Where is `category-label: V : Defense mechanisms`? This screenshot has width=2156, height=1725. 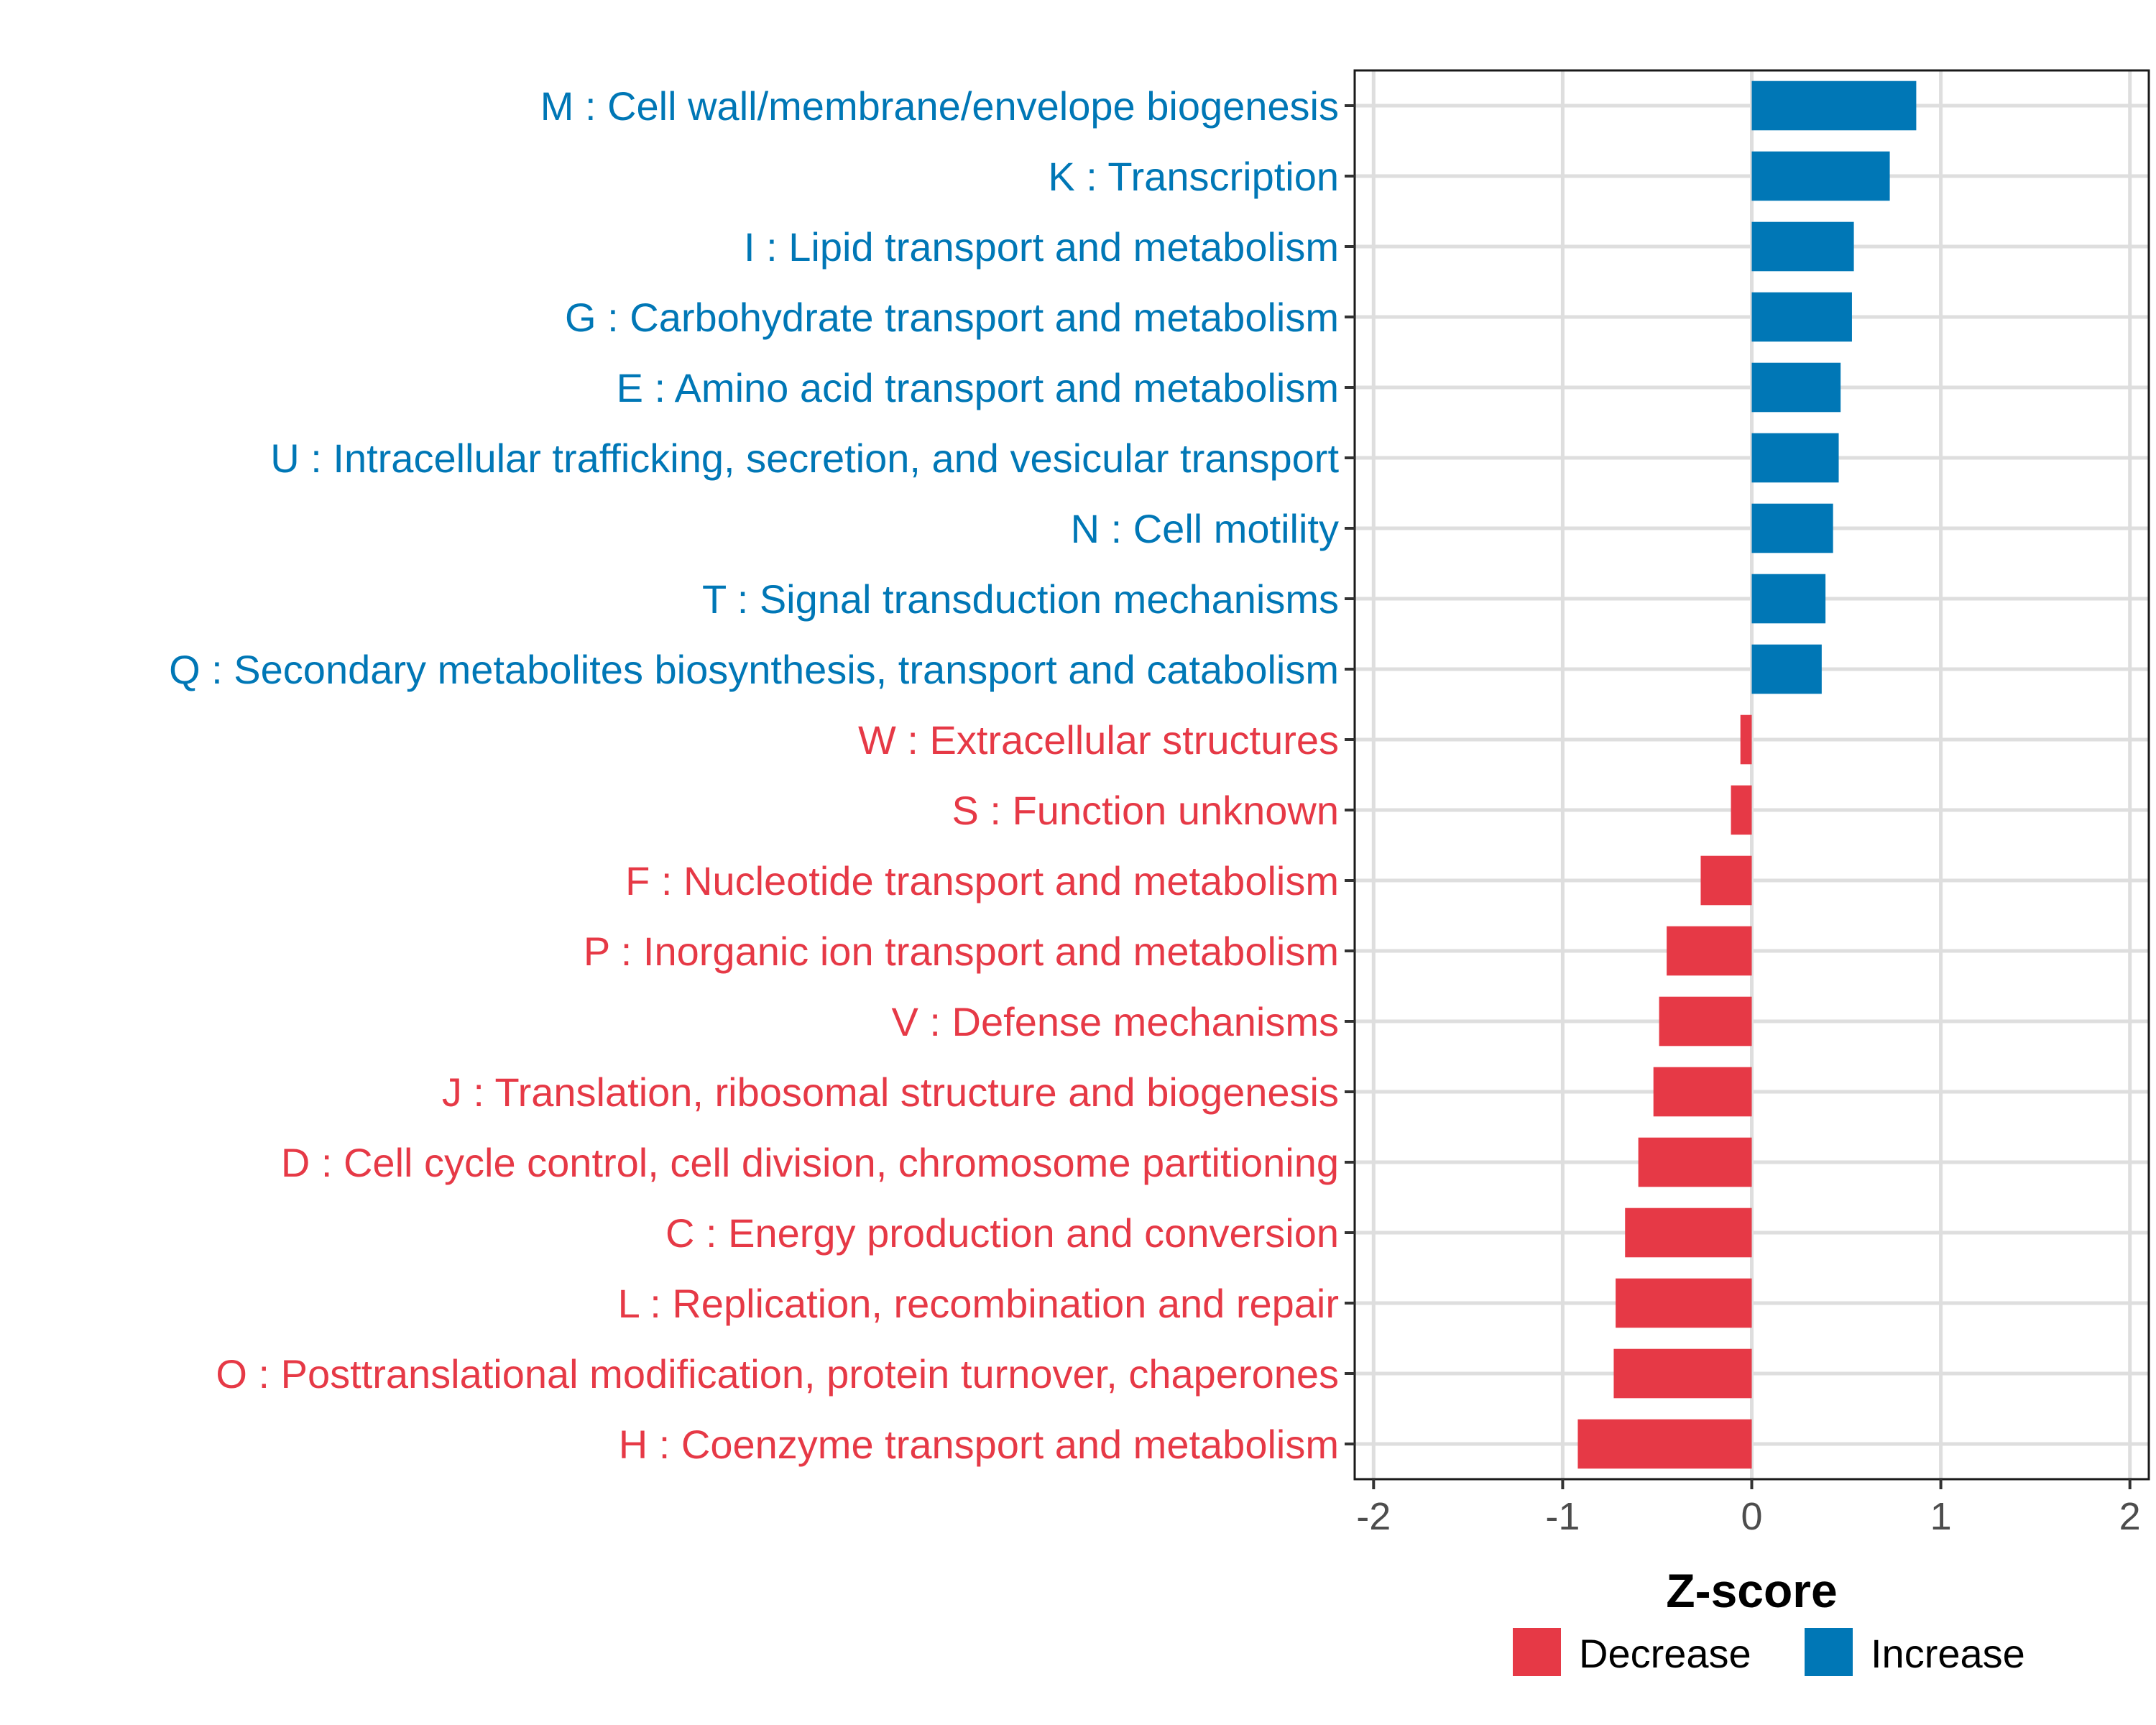 category-label: V : Defense mechanisms is located at coordinates (1116, 1021).